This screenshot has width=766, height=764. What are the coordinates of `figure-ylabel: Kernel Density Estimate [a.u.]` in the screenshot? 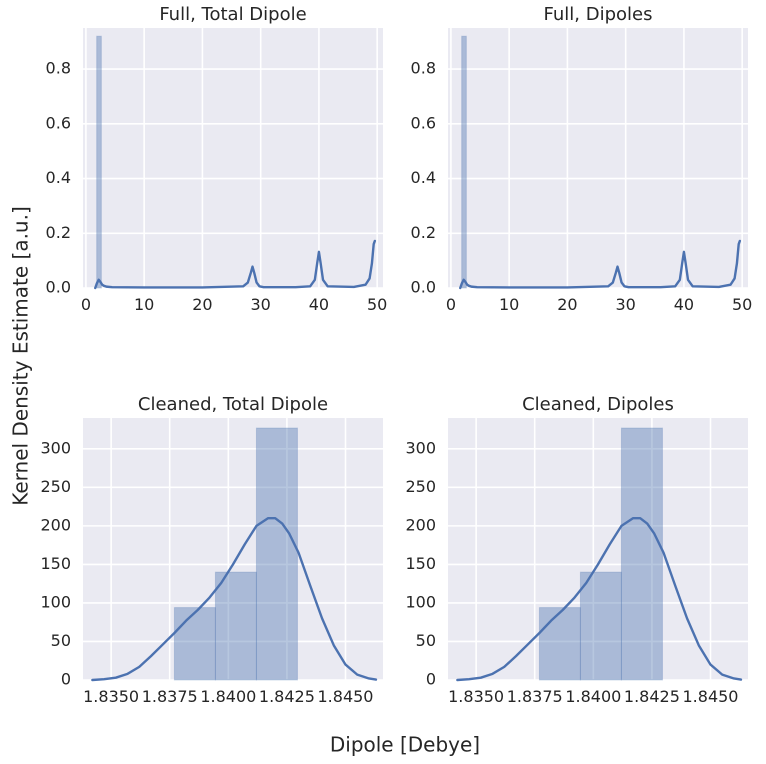 It's located at (21, 356).